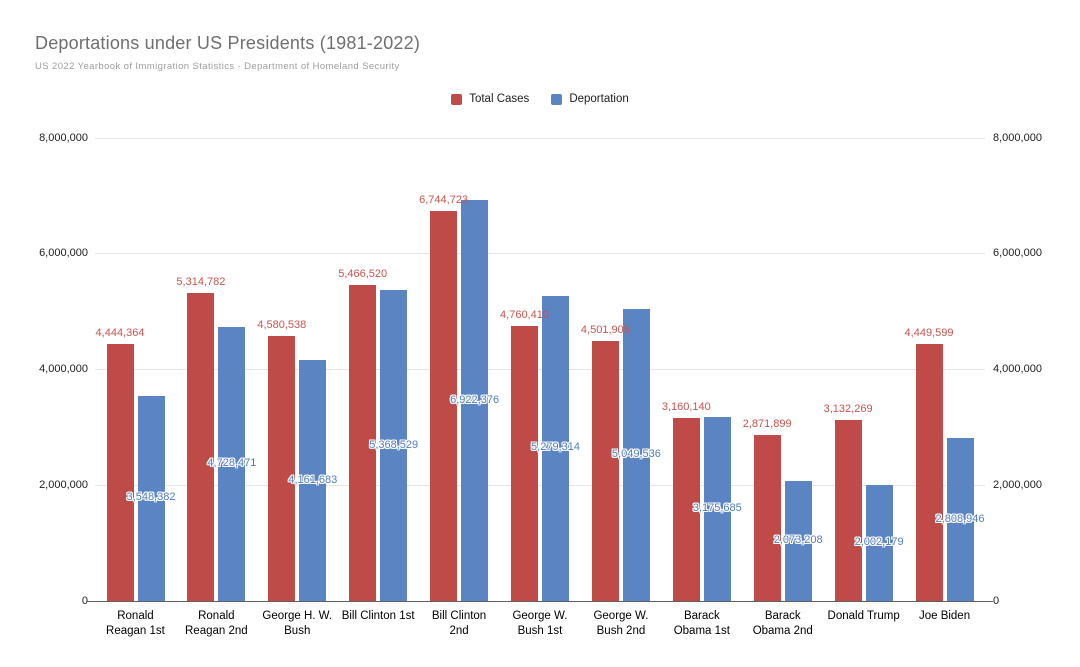 This screenshot has width=1080, height=667. Describe the element at coordinates (540, 601) in the screenshot. I see `x-axis-baseline` at that location.